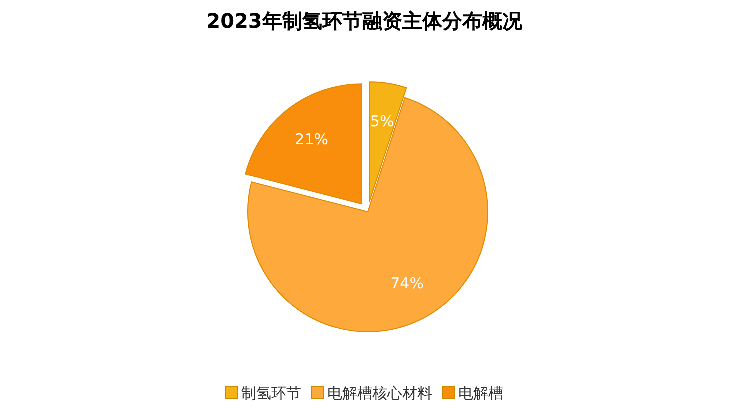 This screenshot has height=418, width=729. I want to click on chart-title: 2023年制氢环节融资主体分布概况, so click(365, 21).